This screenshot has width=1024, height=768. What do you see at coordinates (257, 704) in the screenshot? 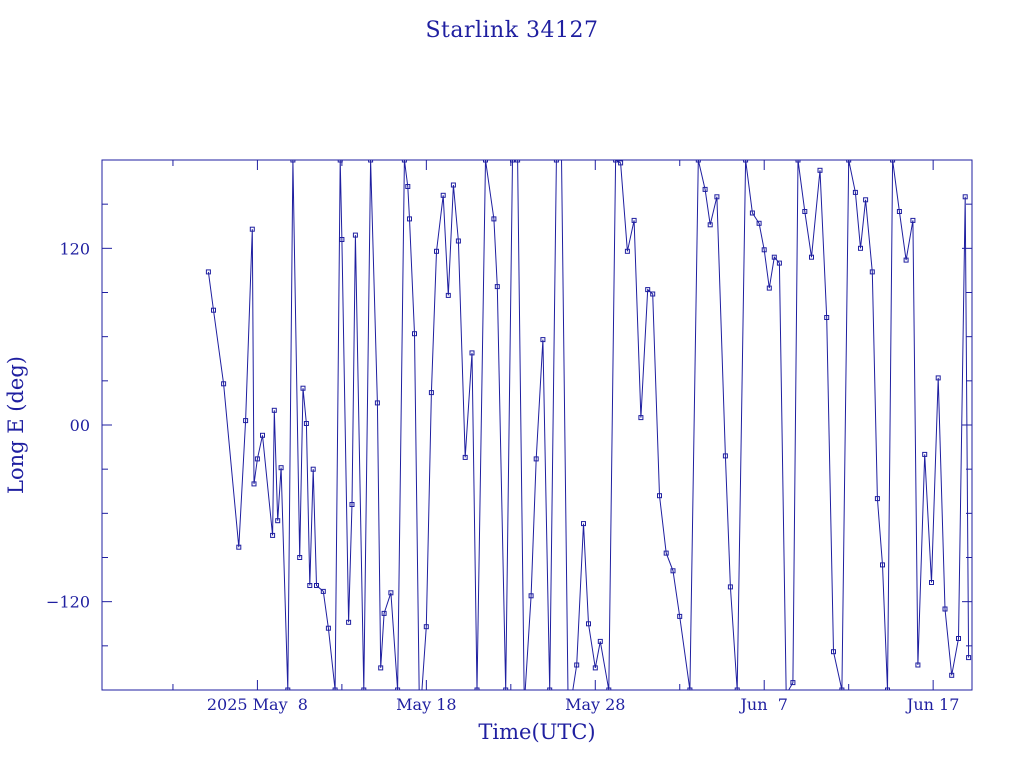
I see `x-tick-label: 2025 May 8` at bounding box center [257, 704].